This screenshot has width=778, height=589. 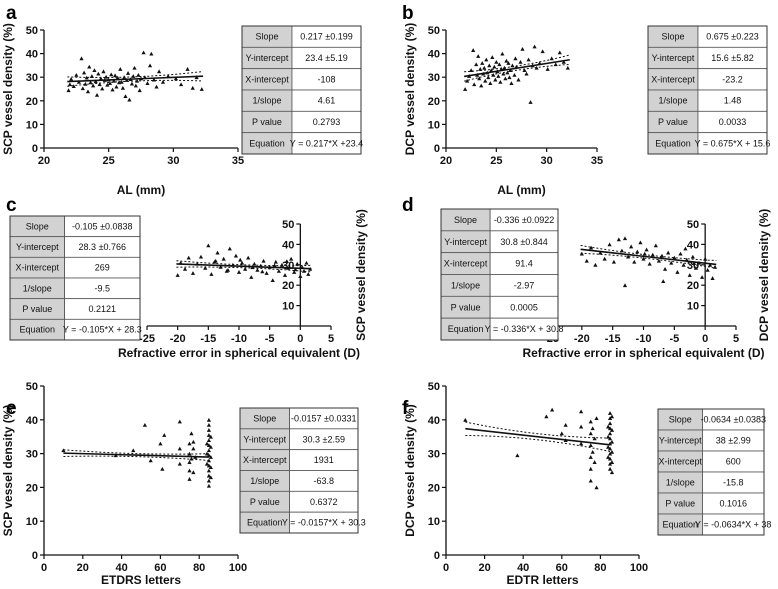 I want to click on table-stat-value: Y = -0.336*X + 30.8, so click(x=524, y=329).